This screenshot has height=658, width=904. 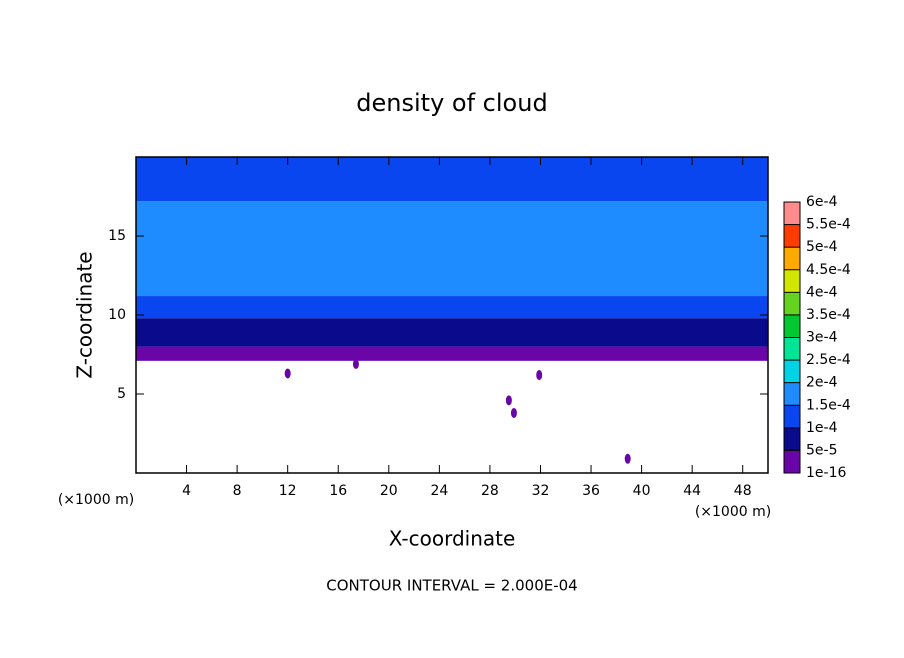 What do you see at coordinates (822, 338) in the screenshot?
I see `colorbar-label: 3e-4` at bounding box center [822, 338].